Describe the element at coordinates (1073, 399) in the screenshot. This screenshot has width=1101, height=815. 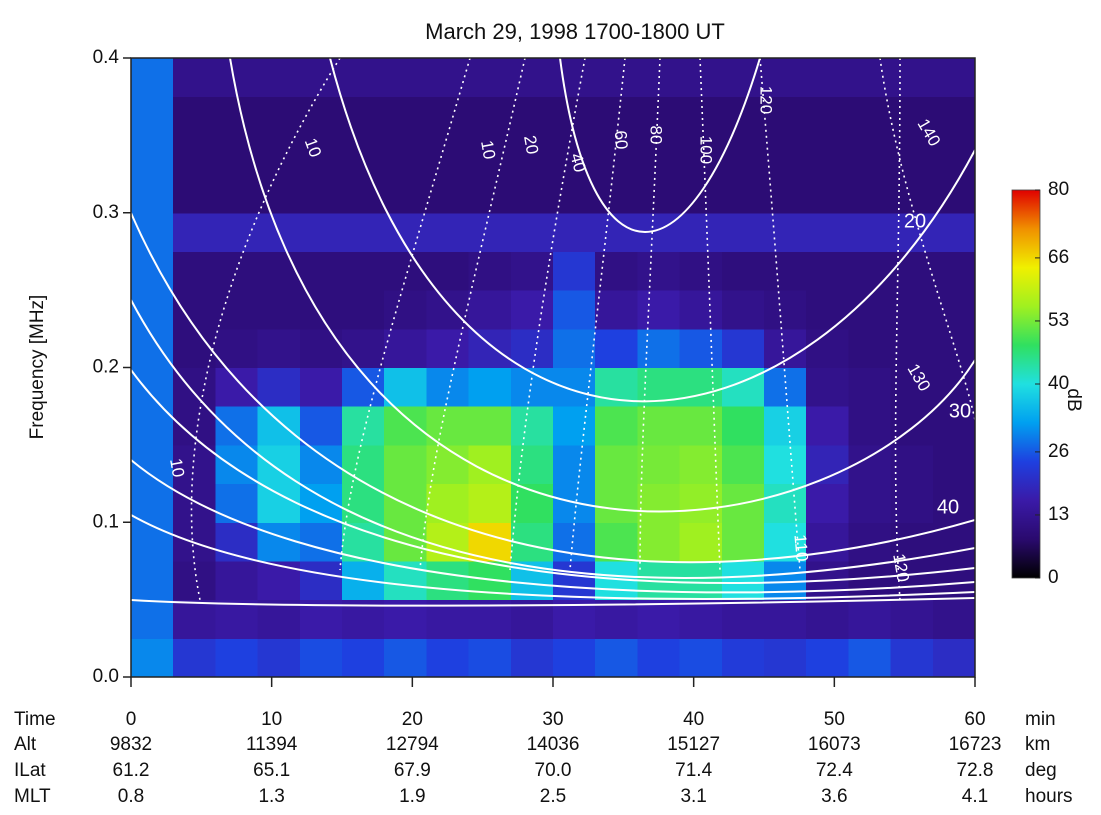
I see `colorbar-label: dB` at that location.